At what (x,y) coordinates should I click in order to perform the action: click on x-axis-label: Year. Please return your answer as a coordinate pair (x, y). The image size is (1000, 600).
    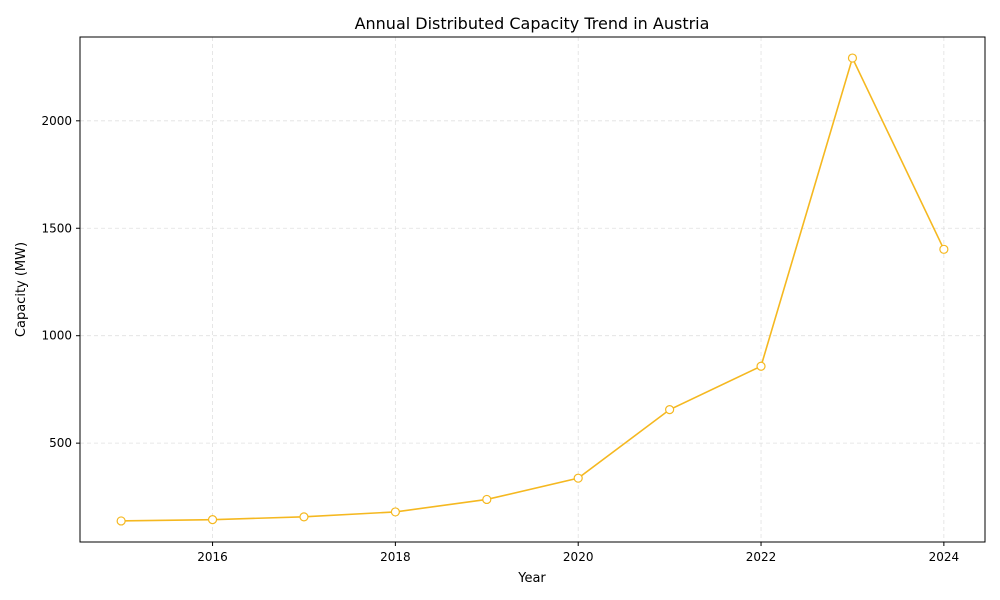
    Looking at the image, I should click on (531, 578).